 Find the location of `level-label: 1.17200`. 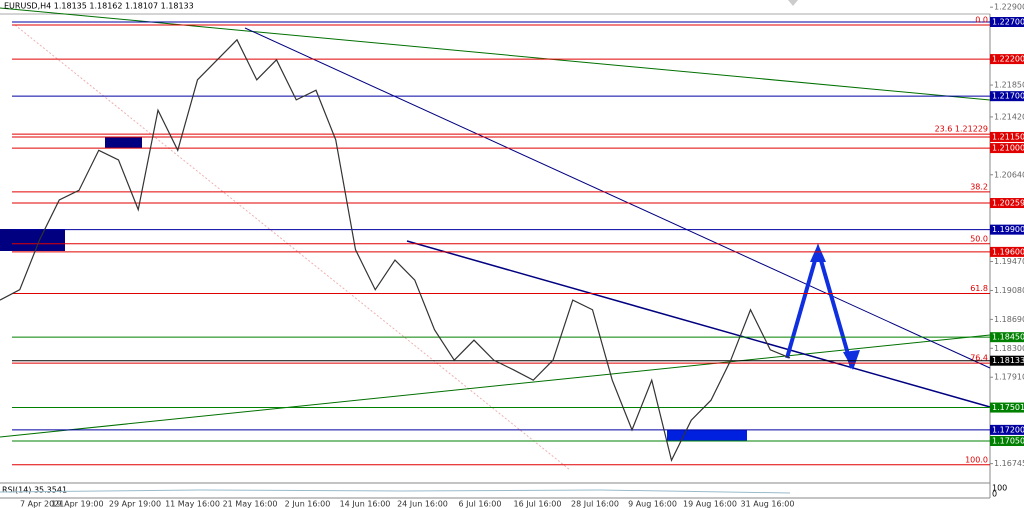

level-label: 1.17200 is located at coordinates (1008, 429).